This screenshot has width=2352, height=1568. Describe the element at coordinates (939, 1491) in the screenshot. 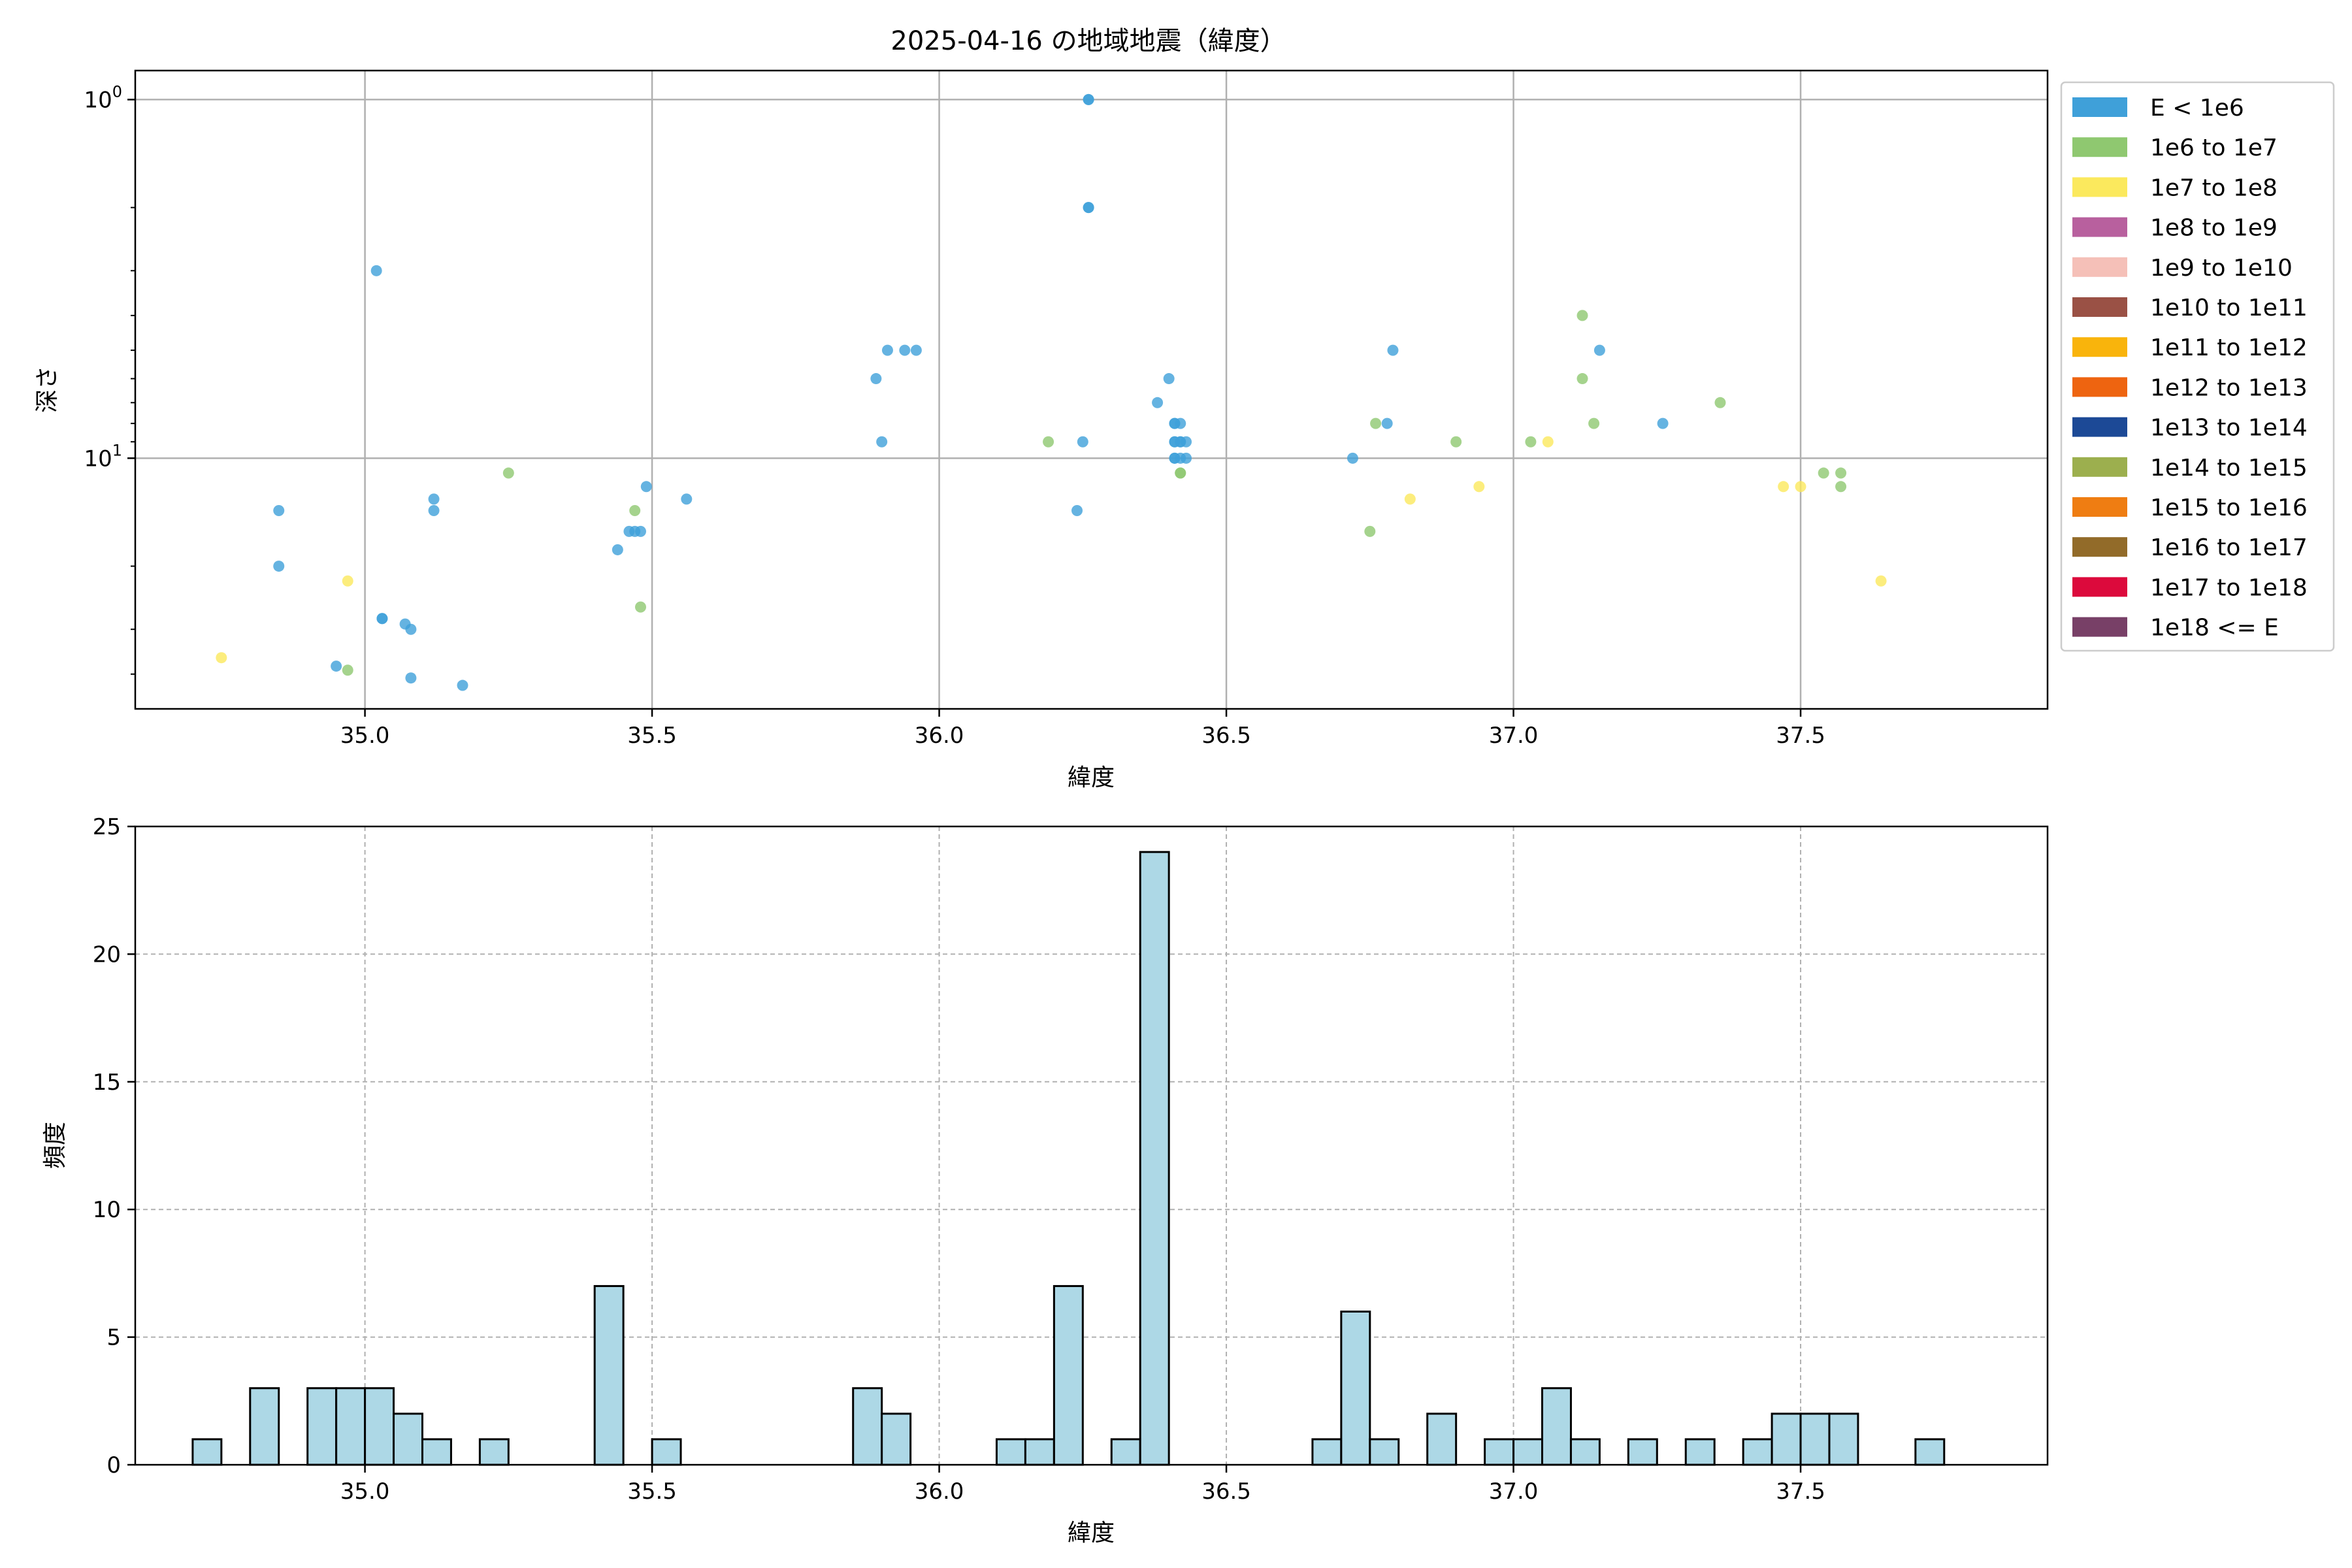

I see `histogram-x-tick-label: 36.0` at that location.